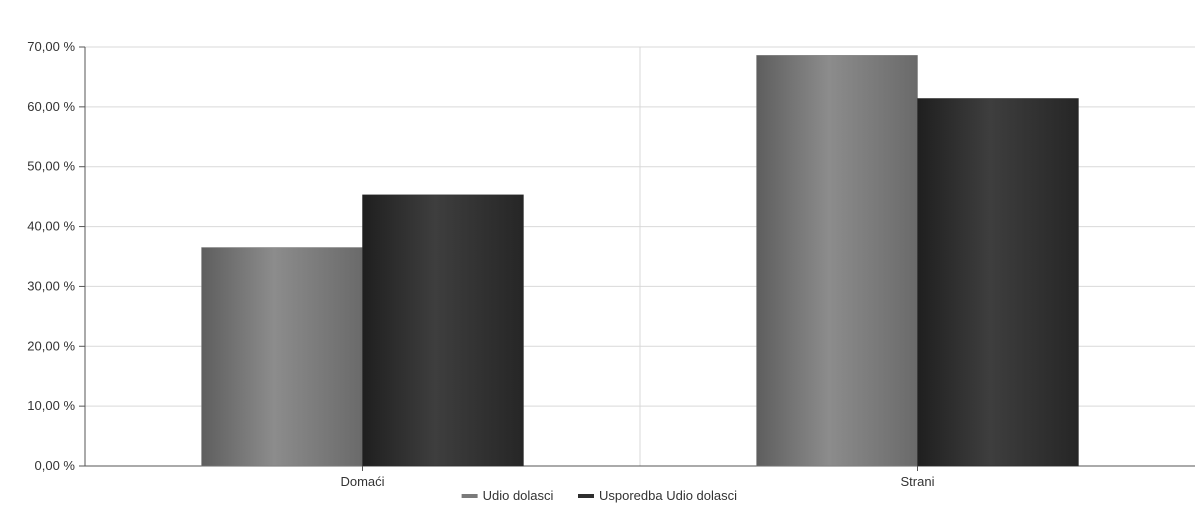 The width and height of the screenshot is (1203, 511). What do you see at coordinates (362, 481) in the screenshot?
I see `x-tick-label: Domaći` at bounding box center [362, 481].